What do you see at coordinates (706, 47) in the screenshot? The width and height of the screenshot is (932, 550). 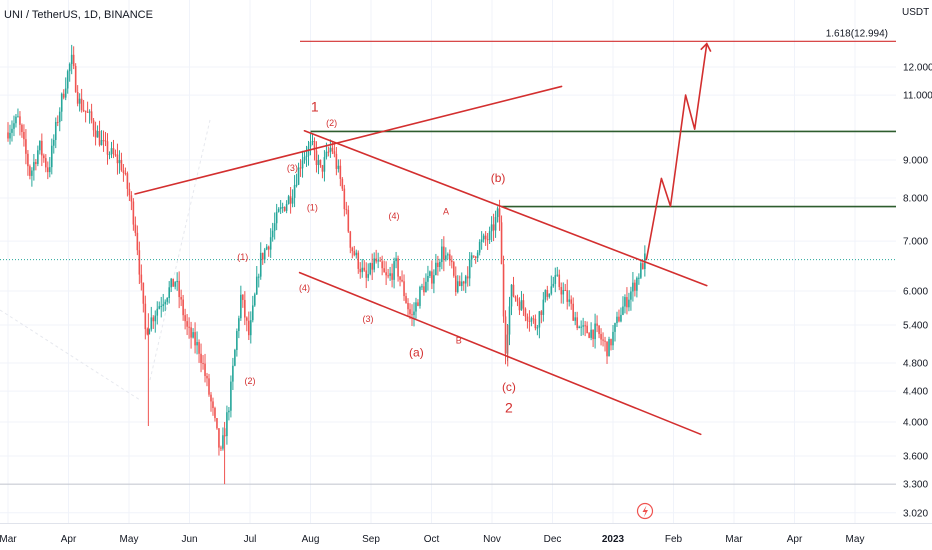 I see `arrow-head-icon` at bounding box center [706, 47].